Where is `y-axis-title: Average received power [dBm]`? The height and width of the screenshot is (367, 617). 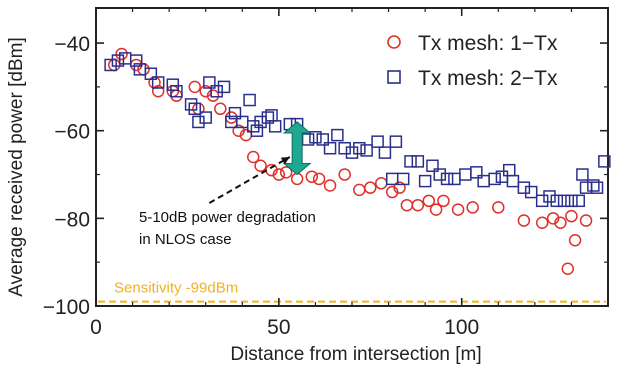 y-axis-title: Average received power [dBm] is located at coordinates (16, 166).